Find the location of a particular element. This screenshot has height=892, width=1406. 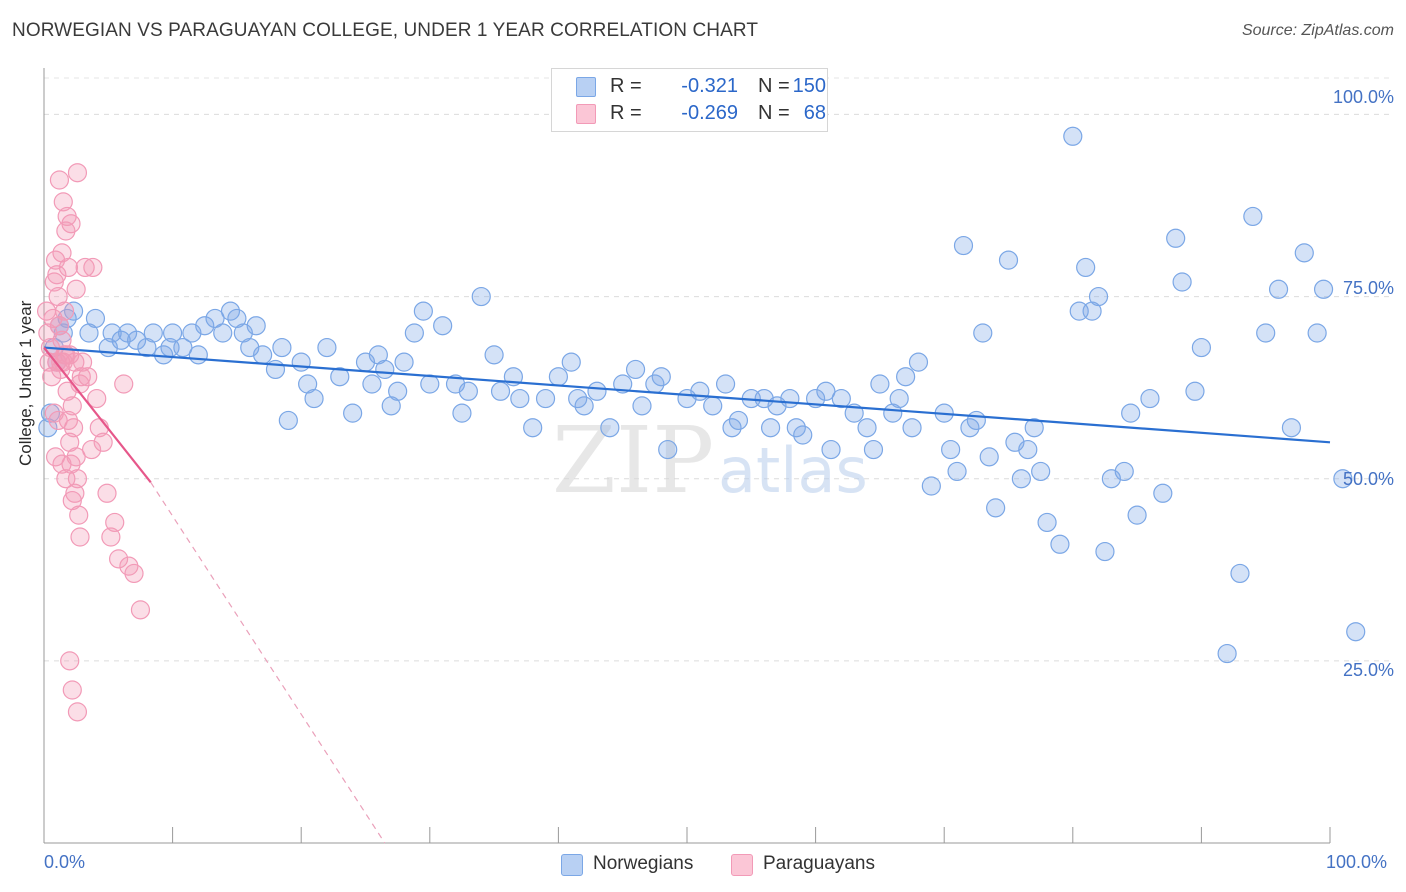

watermark-zip: ZIP is located at coordinates (633, 460).